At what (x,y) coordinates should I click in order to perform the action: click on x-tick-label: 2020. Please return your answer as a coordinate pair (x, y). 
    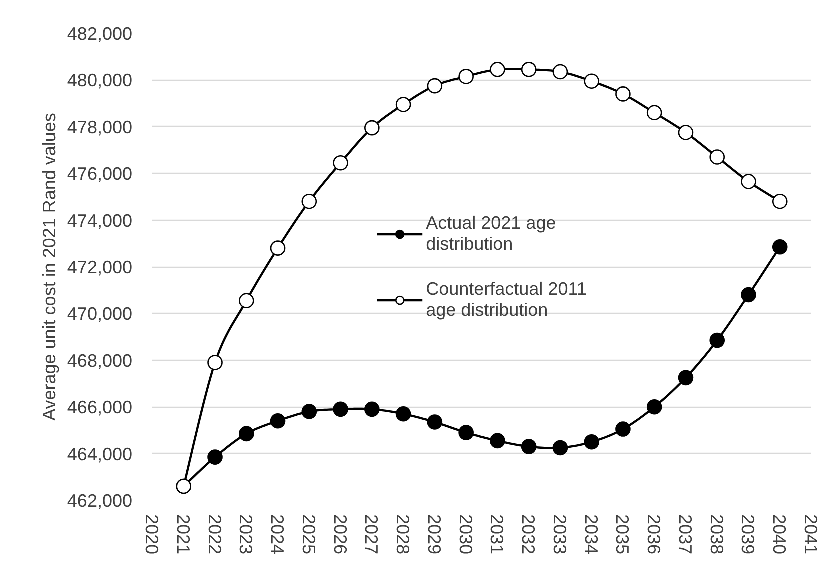
    Looking at the image, I should click on (152, 534).